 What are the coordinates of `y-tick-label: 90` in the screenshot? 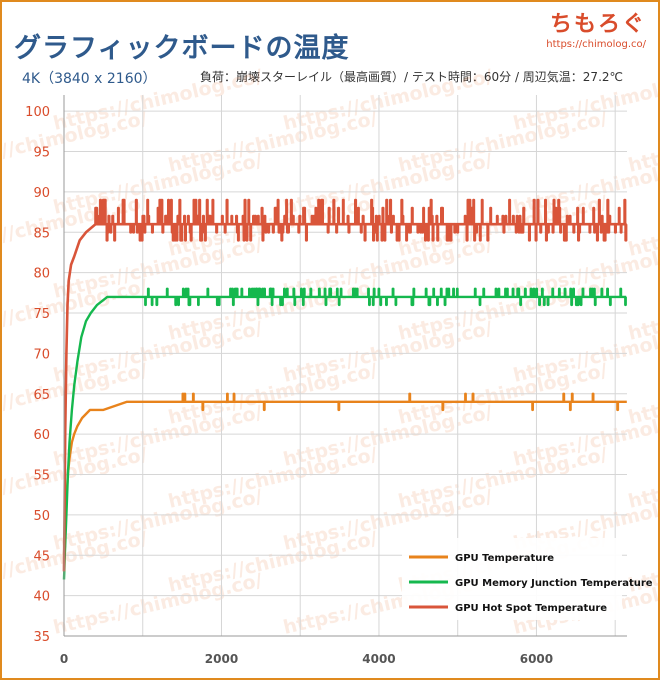 It's located at (41, 193).